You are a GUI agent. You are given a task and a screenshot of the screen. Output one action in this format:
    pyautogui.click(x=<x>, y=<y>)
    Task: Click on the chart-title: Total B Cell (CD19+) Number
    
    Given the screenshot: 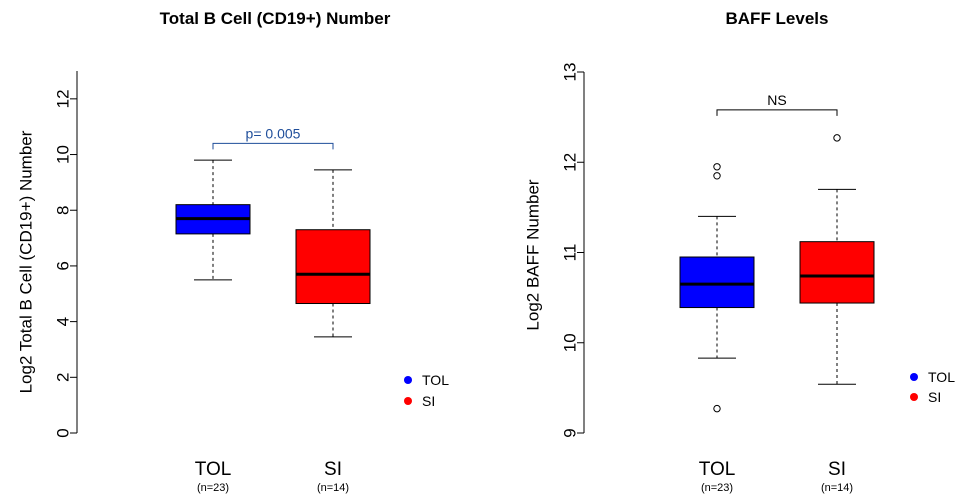 What is the action you would take?
    pyautogui.click(x=275, y=18)
    